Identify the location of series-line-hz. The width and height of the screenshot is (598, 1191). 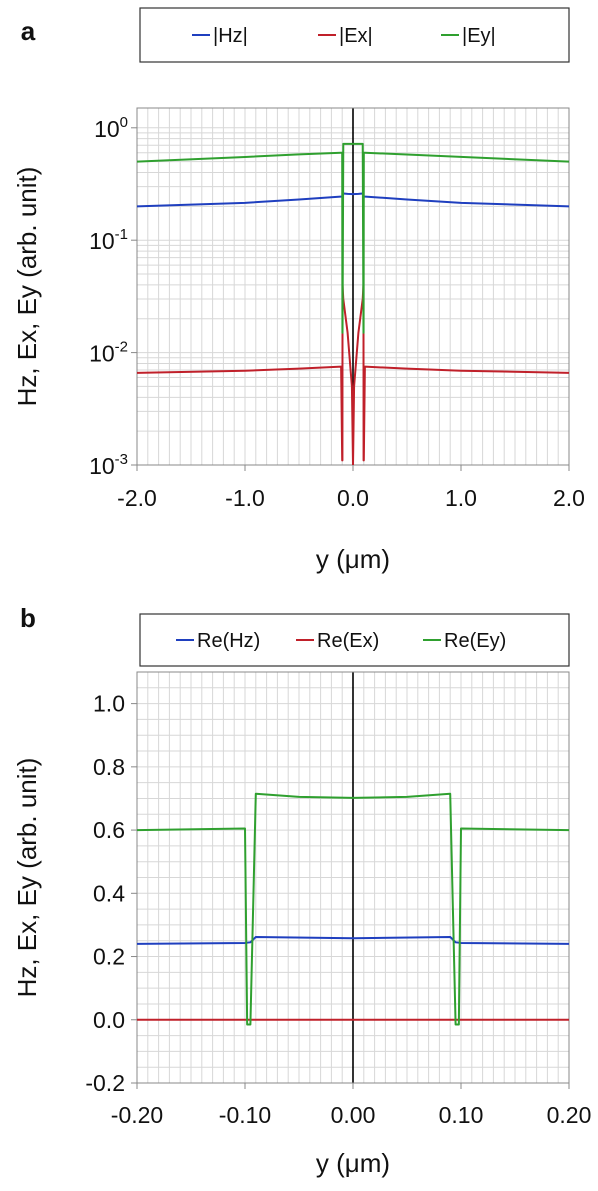
(353, 200).